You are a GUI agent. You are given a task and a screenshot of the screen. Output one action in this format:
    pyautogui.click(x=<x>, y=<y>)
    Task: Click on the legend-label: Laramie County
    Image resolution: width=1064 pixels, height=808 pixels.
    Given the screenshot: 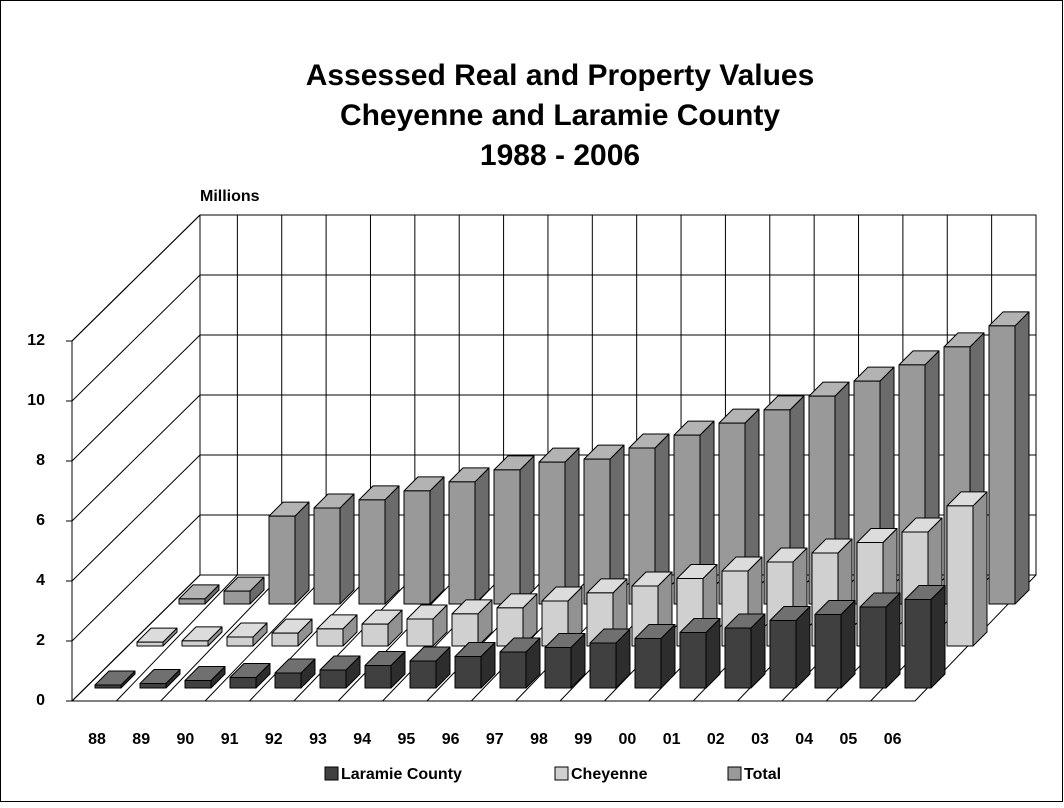 What is the action you would take?
    pyautogui.click(x=401, y=774)
    